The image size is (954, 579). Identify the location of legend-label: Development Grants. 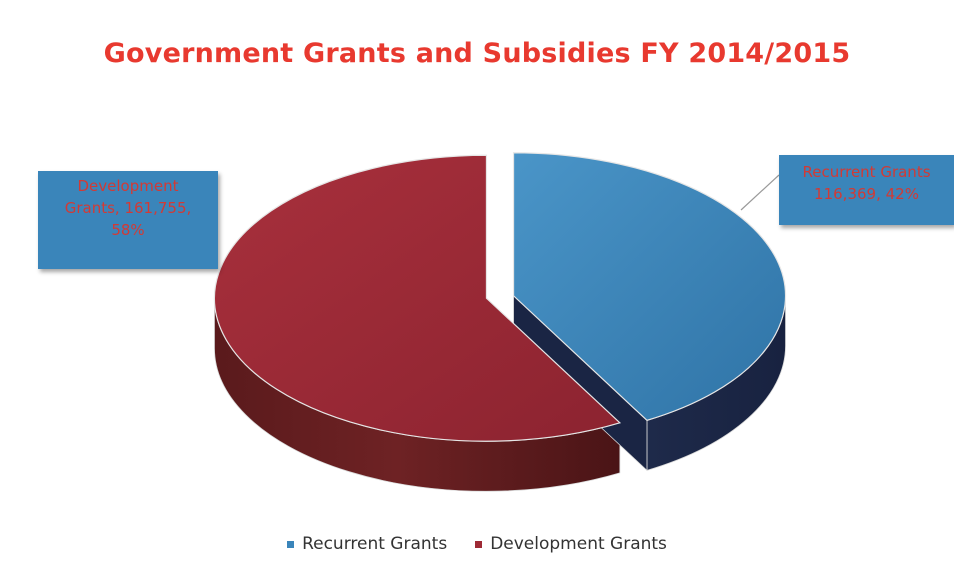
(578, 544).